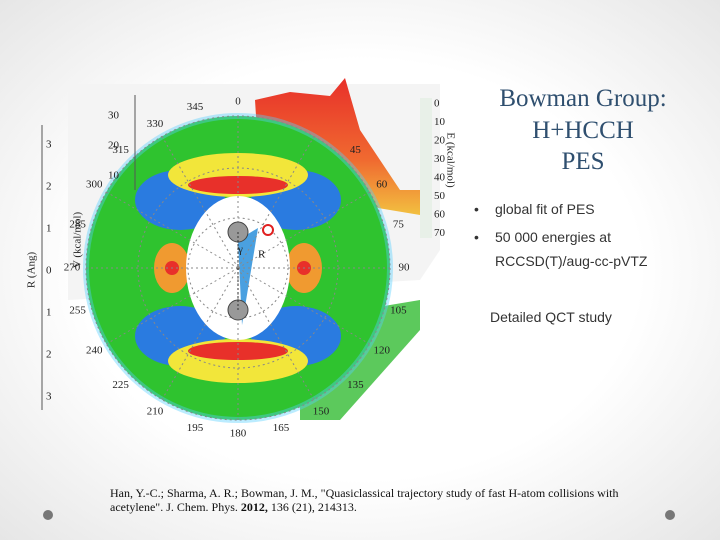 The height and width of the screenshot is (540, 720). Describe the element at coordinates (382, 185) in the screenshot. I see `angle-label: 60` at that location.